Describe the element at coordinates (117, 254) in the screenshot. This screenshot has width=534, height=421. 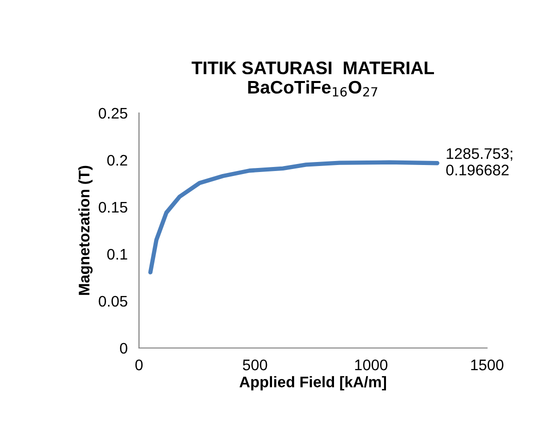
I see `y-tick-label: 0.1` at that location.